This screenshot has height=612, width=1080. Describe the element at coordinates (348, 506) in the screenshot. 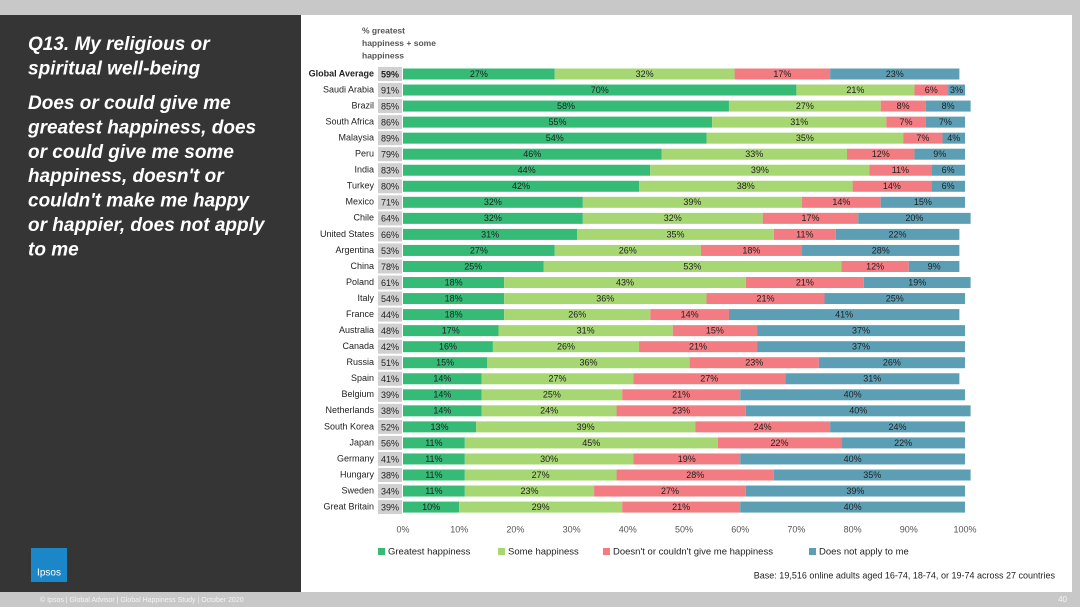

I see `category-label: Great Britain` at that location.